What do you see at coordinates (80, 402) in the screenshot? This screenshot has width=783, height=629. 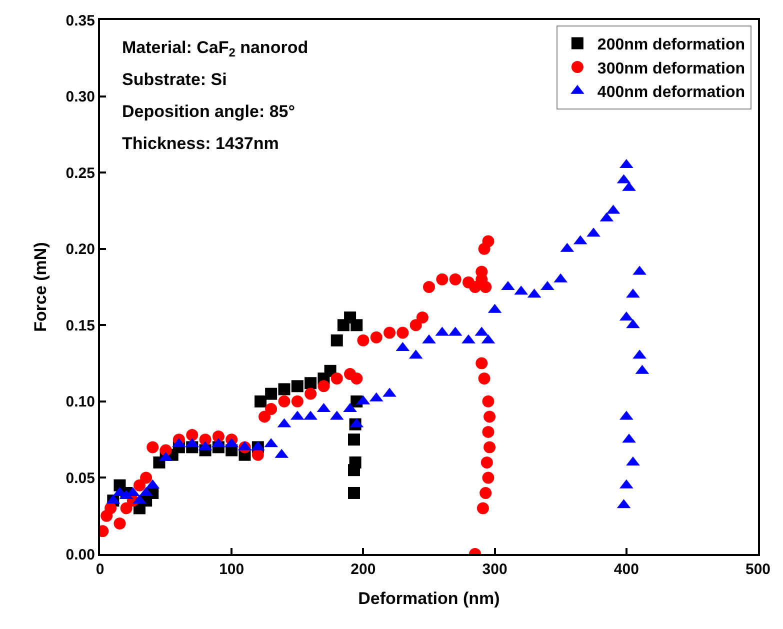 I see `y-tick-label: 0.10` at bounding box center [80, 402].